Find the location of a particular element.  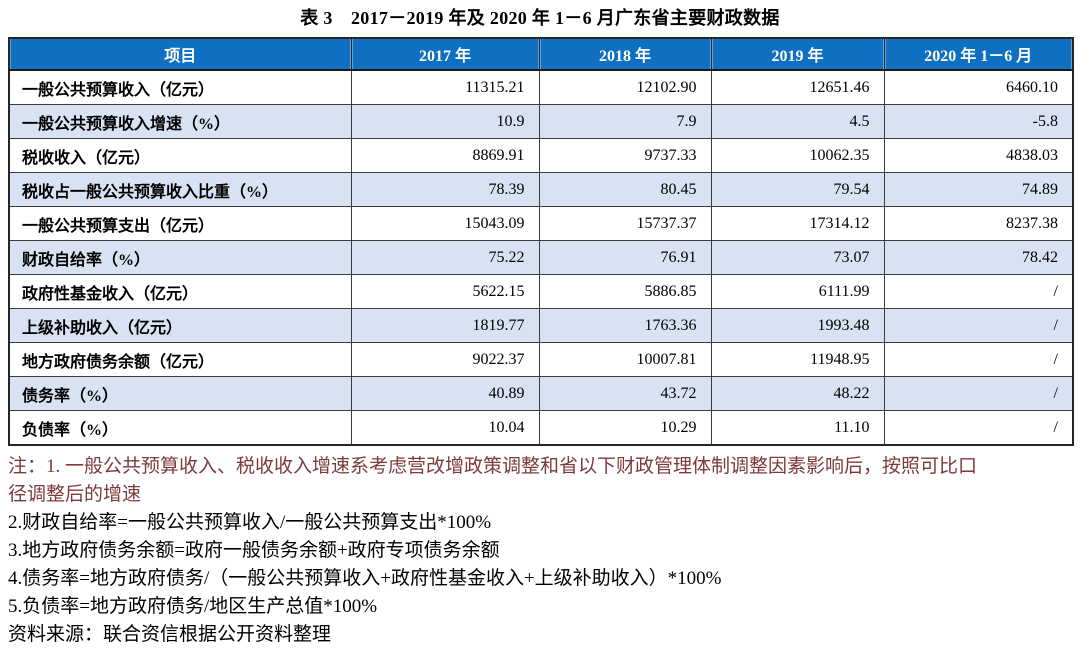

cell-value: -5.8 is located at coordinates (978, 121).